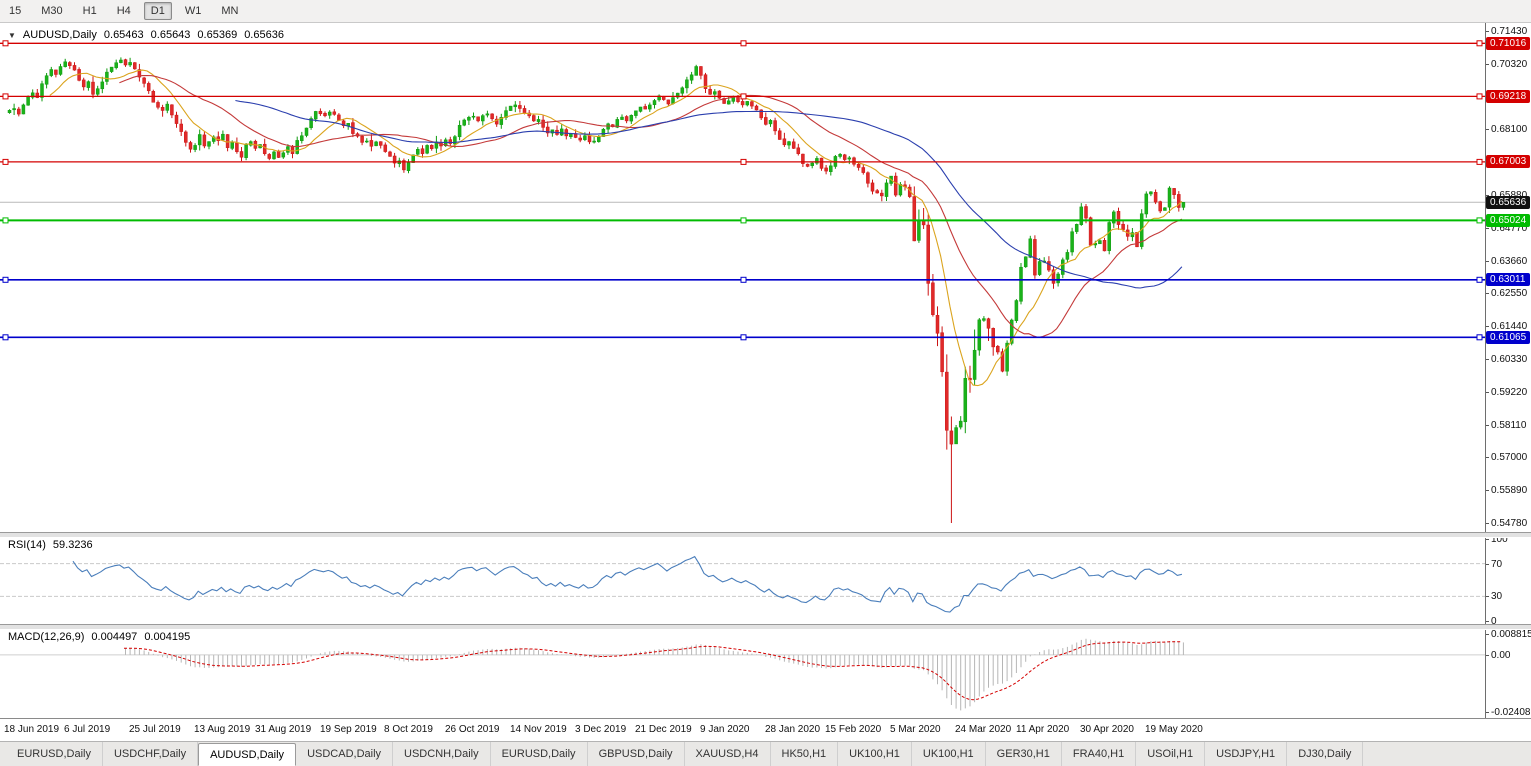  I want to click on macd-value-main: 0.004497, so click(114, 637).